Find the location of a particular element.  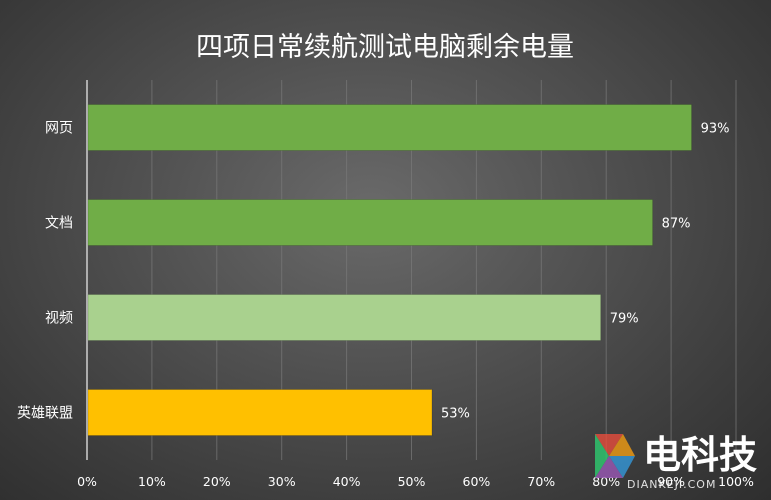

watermark-logo: 电科技 DIANKEJI.COM is located at coordinates (676, 462).